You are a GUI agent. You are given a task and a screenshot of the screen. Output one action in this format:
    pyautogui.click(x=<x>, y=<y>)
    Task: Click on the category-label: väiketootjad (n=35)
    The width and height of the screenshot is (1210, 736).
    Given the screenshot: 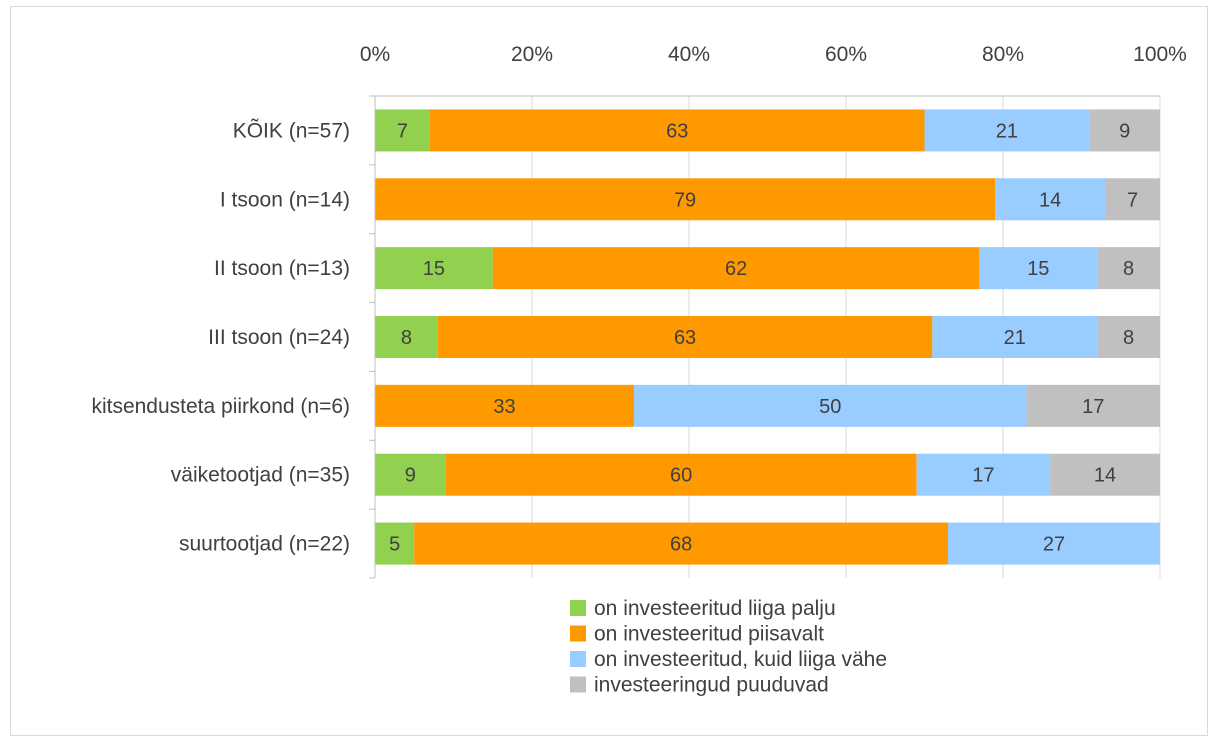 What is the action you would take?
    pyautogui.click(x=260, y=475)
    